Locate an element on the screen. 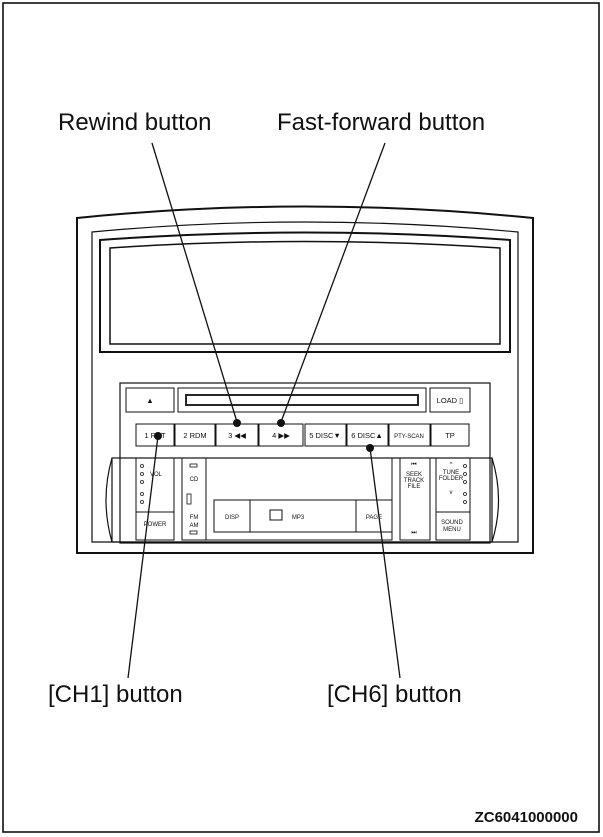 The image size is (603, 837). tp-button is located at coordinates (450, 435).